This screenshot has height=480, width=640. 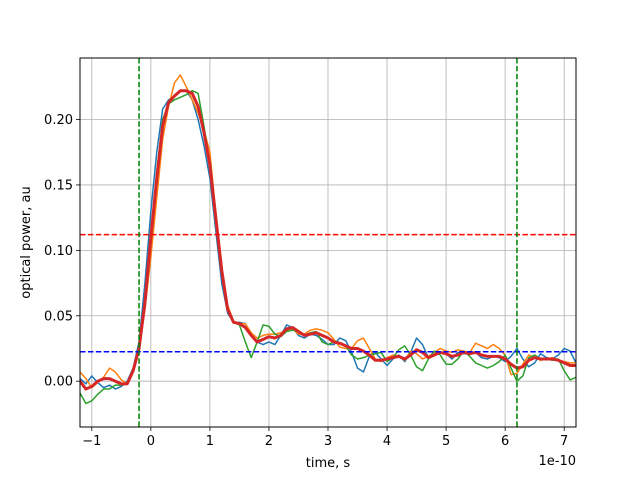 I want to click on x-tick-label: 6, so click(x=505, y=441).